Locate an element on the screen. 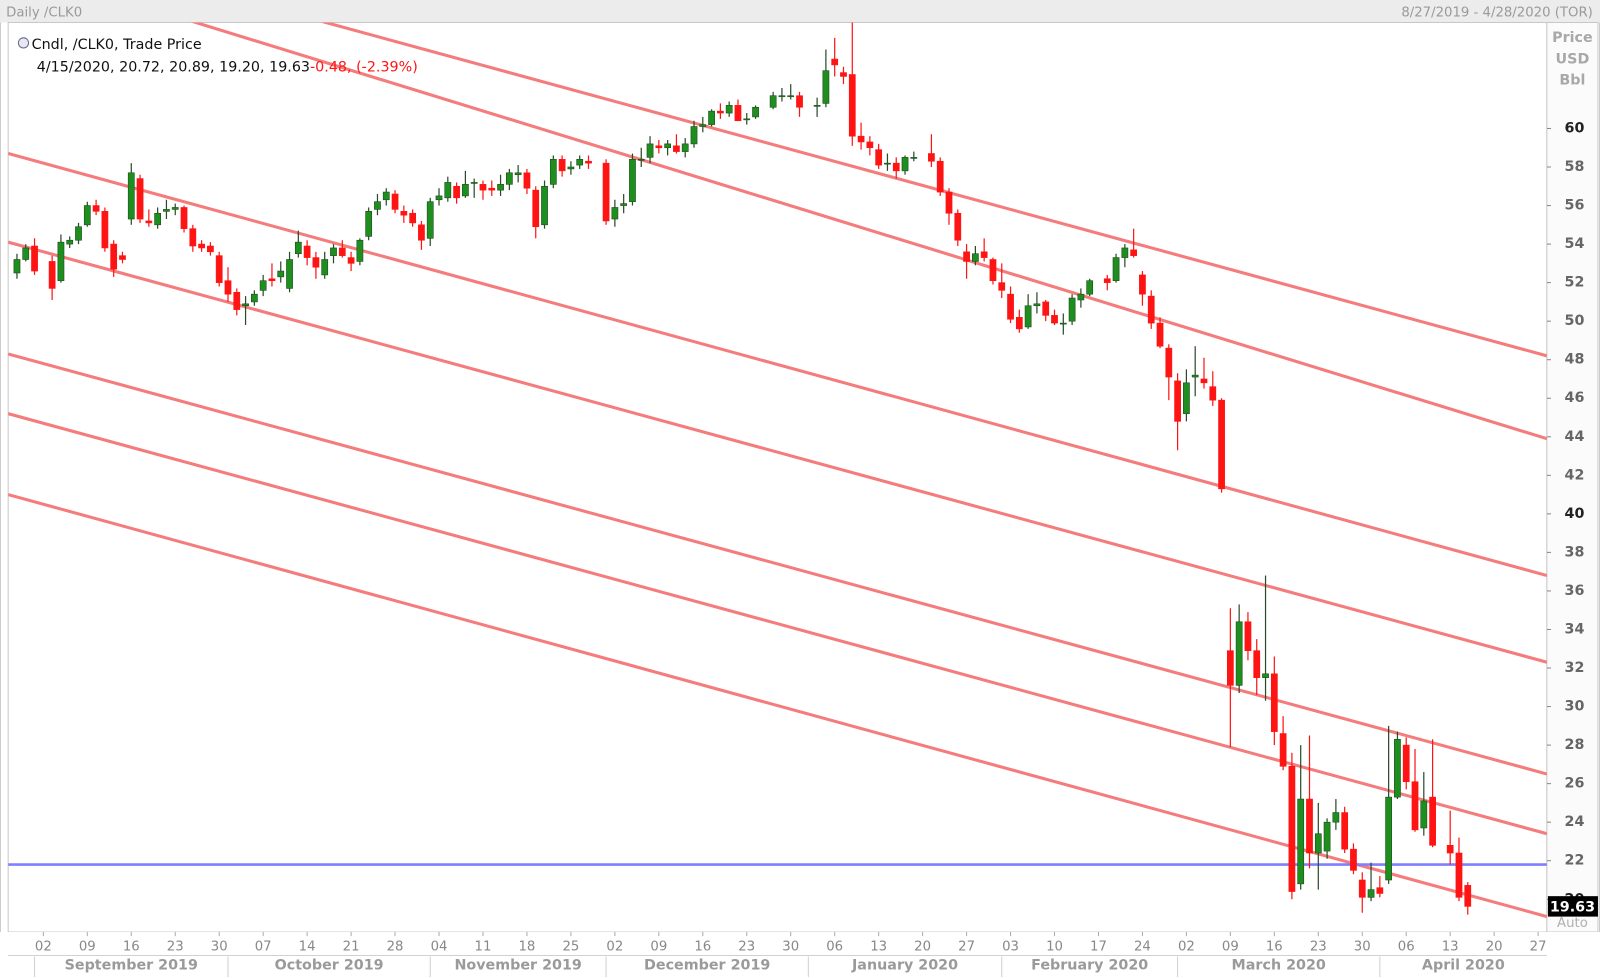  y-tick-label: 48 is located at coordinates (1575, 360).